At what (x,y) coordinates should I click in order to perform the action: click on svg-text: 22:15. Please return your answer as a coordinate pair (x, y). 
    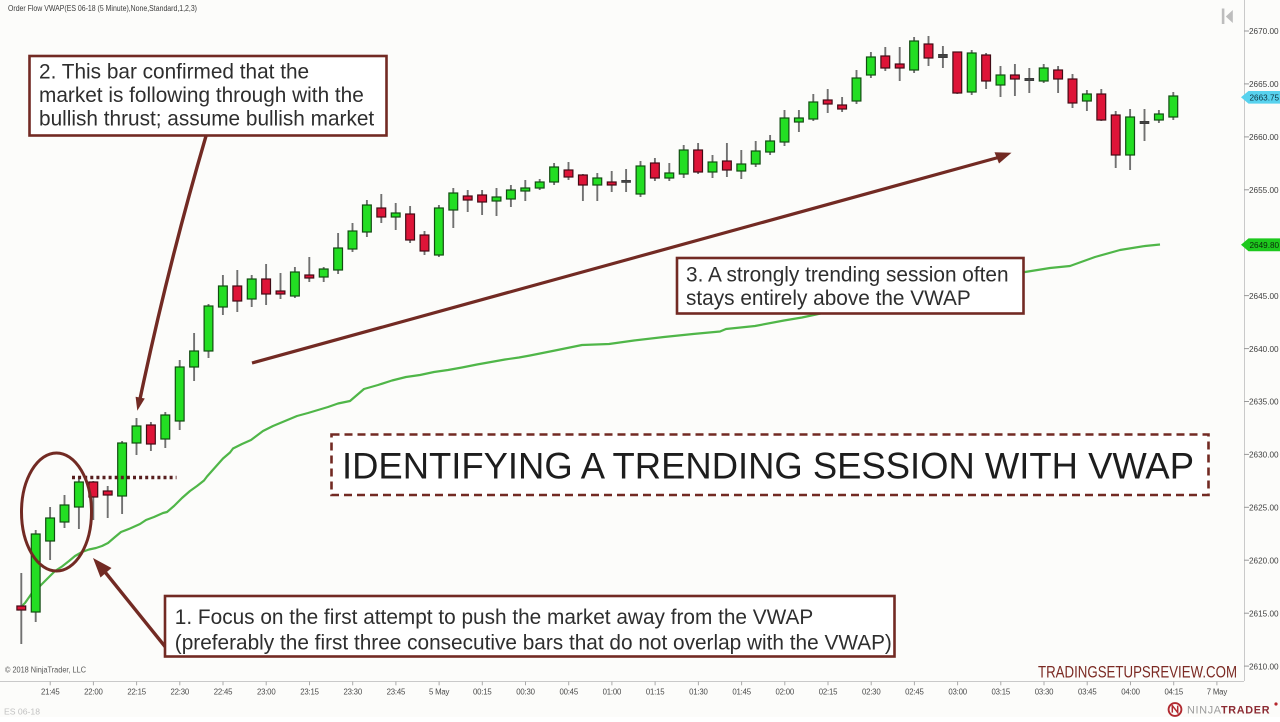
    Looking at the image, I should click on (136, 692).